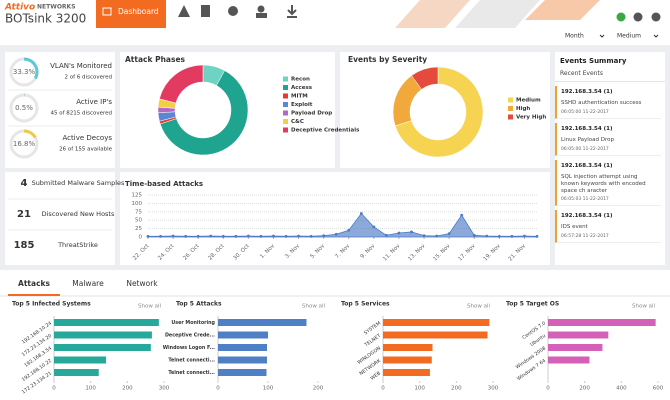  Describe the element at coordinates (227, 110) in the screenshot. I see `attack-phases-panel` at that location.